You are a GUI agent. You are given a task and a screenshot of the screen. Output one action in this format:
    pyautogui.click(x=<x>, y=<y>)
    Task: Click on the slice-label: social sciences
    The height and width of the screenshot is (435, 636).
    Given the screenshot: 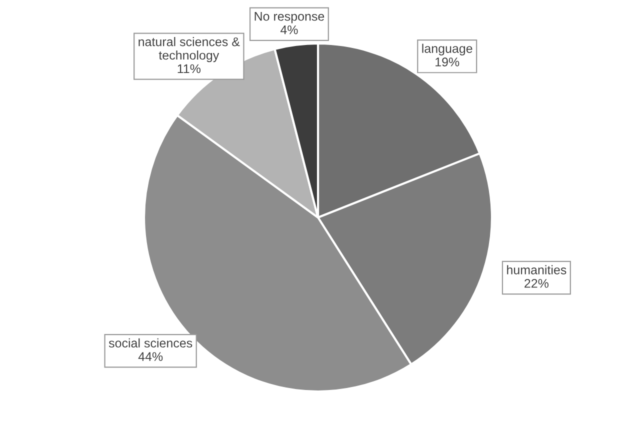 What is the action you would take?
    pyautogui.click(x=150, y=343)
    